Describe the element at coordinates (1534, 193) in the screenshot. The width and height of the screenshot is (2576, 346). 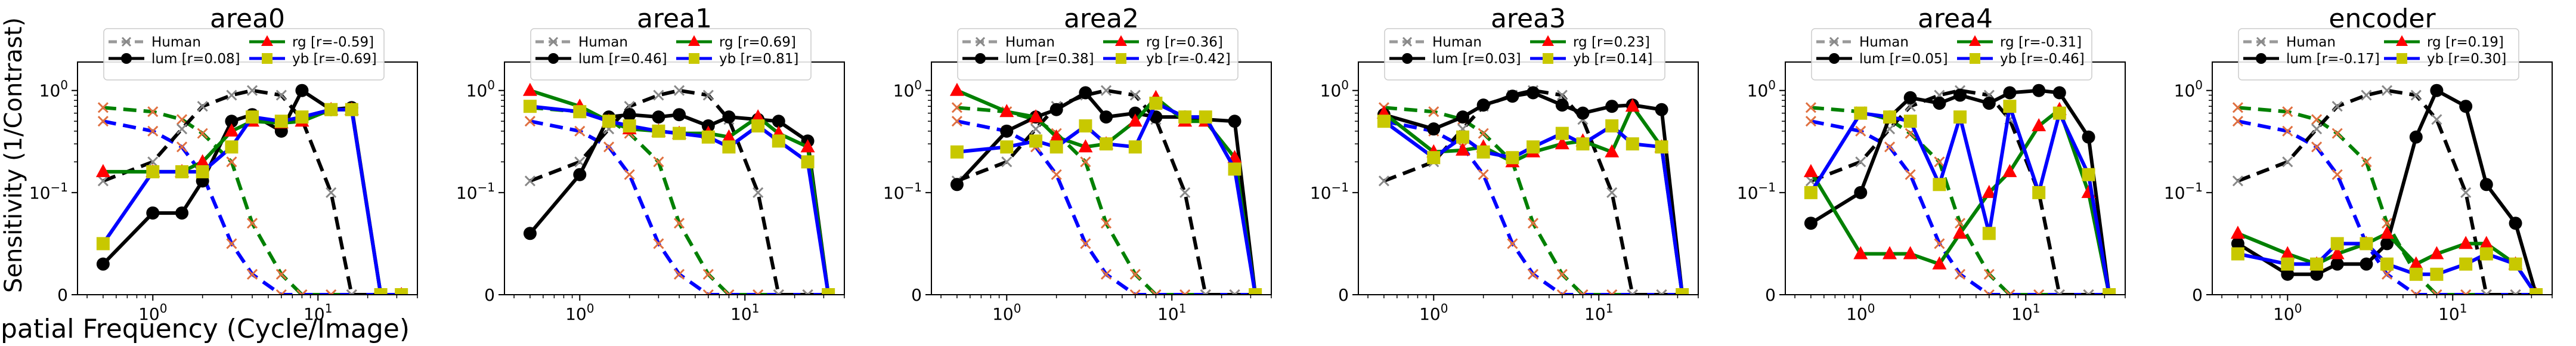
I see `series-line-lum` at that location.